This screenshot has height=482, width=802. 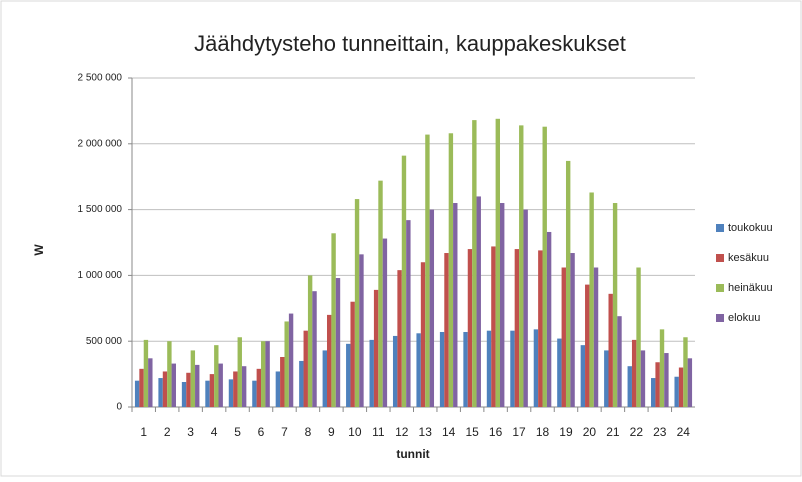 I want to click on x-axis-label: tunnit, so click(x=412, y=454).